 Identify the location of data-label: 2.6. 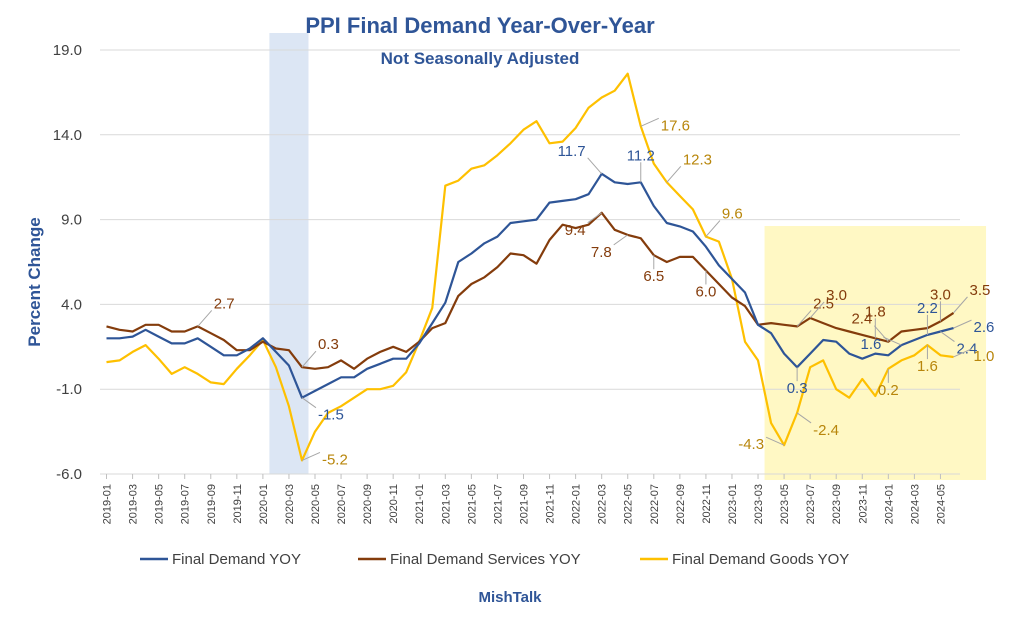
(983, 327).